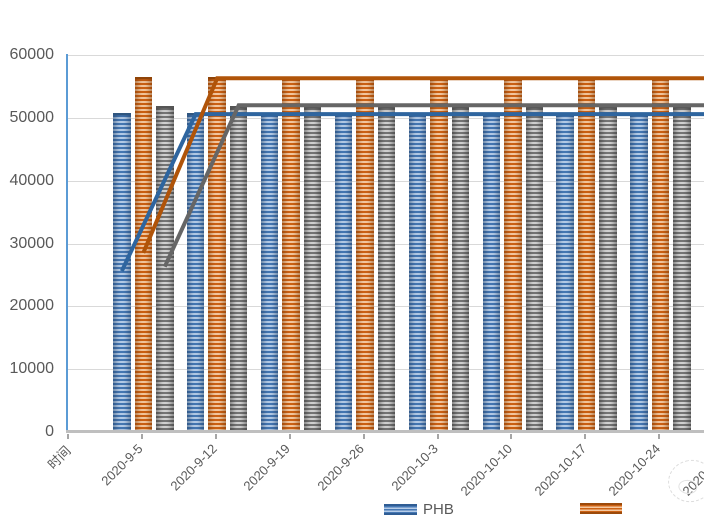 This screenshot has width=704, height=528. What do you see at coordinates (400, 509) in the screenshot?
I see `legend-swatch-blue-striped` at bounding box center [400, 509].